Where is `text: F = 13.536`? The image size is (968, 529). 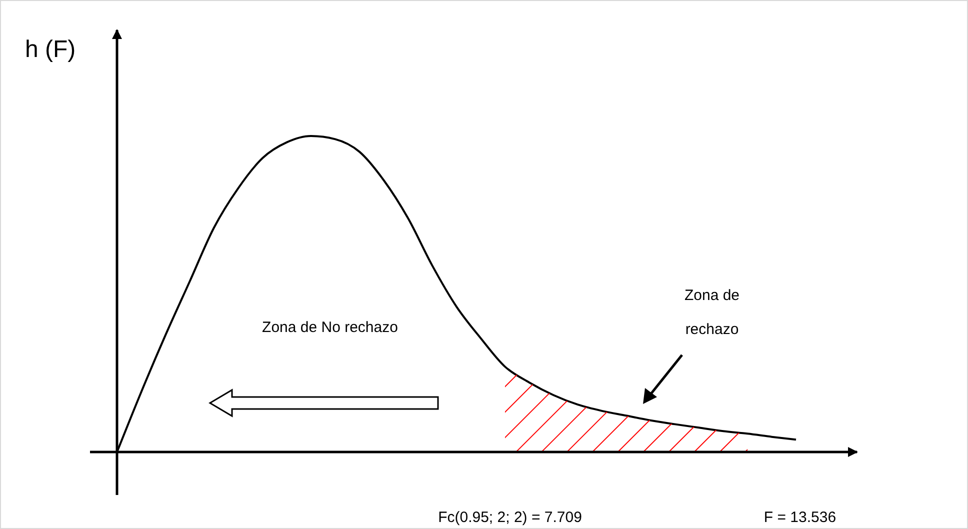
text: F = 13.536 is located at coordinates (800, 517).